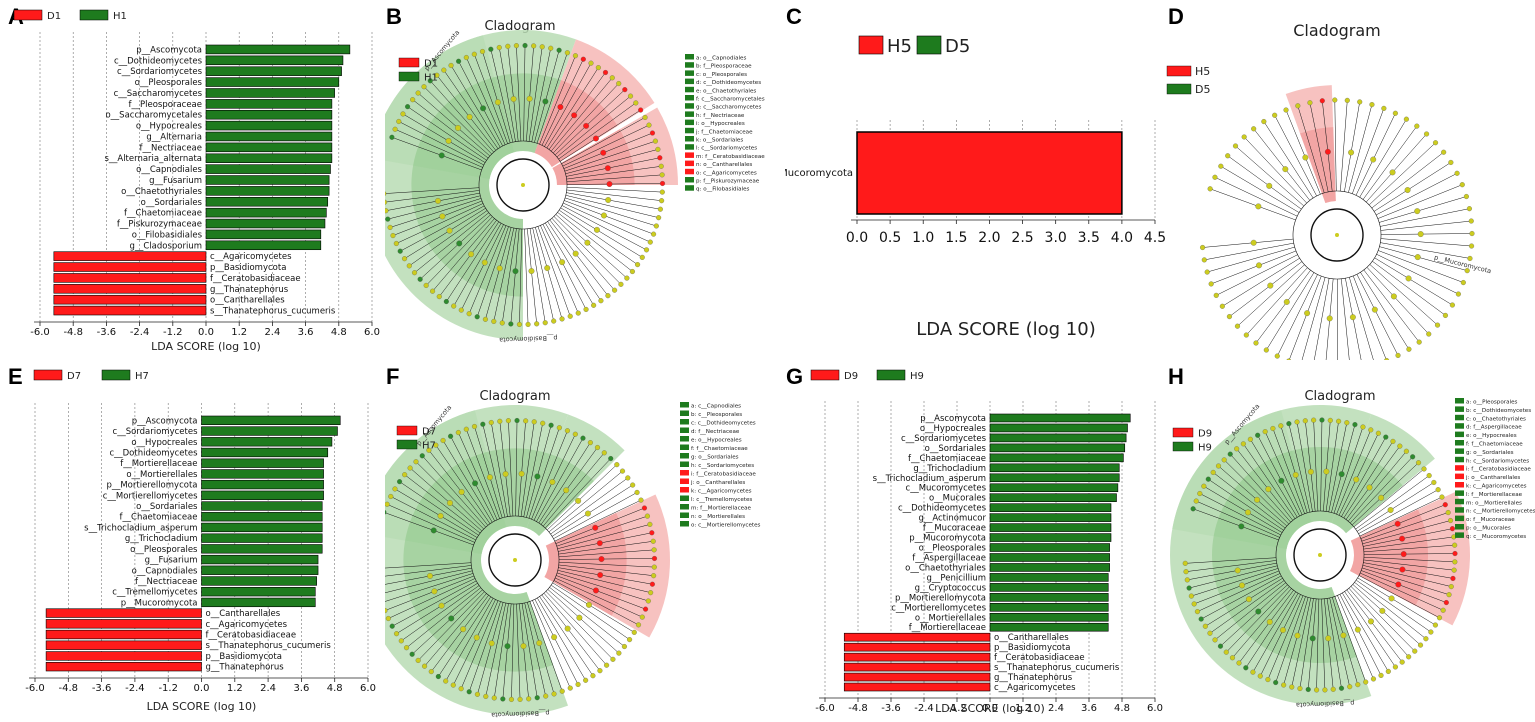 This screenshot has width=1535, height=722. I want to click on x-tick-label: 4.0, so click(1122, 238).